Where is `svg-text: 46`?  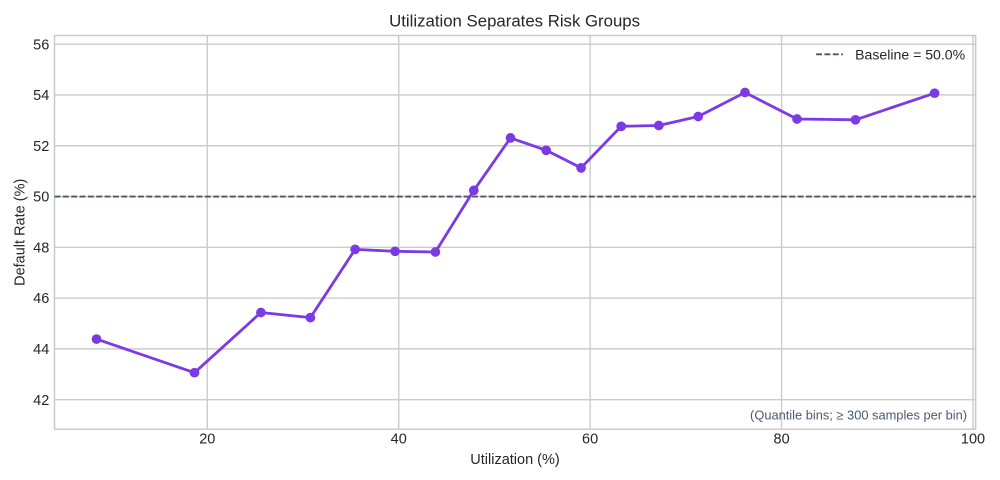 svg-text: 46 is located at coordinates (41, 299).